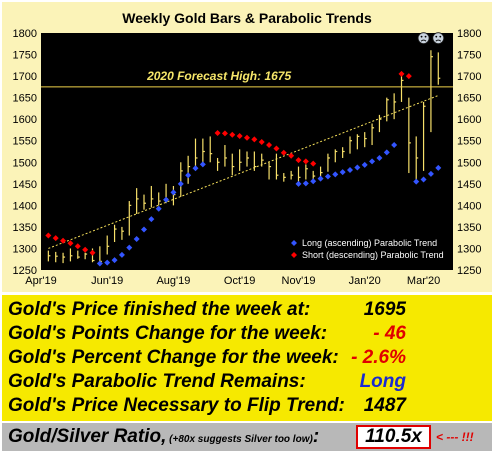 This screenshot has width=494, height=454. Describe the element at coordinates (469, 99) in the screenshot. I see `y-tick-label-right: 1650` at that location.